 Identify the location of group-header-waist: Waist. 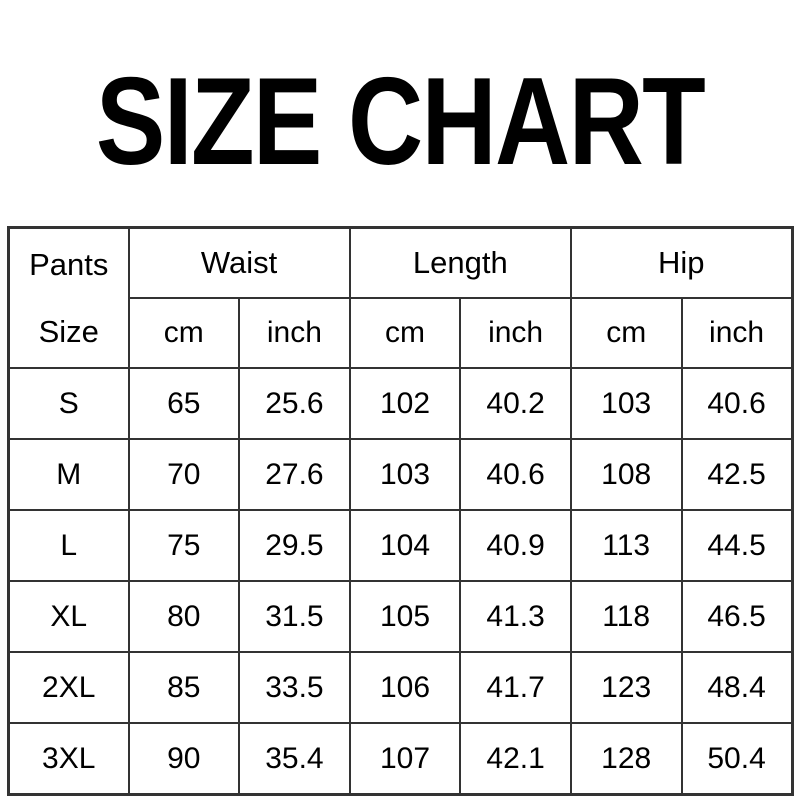
(239, 262).